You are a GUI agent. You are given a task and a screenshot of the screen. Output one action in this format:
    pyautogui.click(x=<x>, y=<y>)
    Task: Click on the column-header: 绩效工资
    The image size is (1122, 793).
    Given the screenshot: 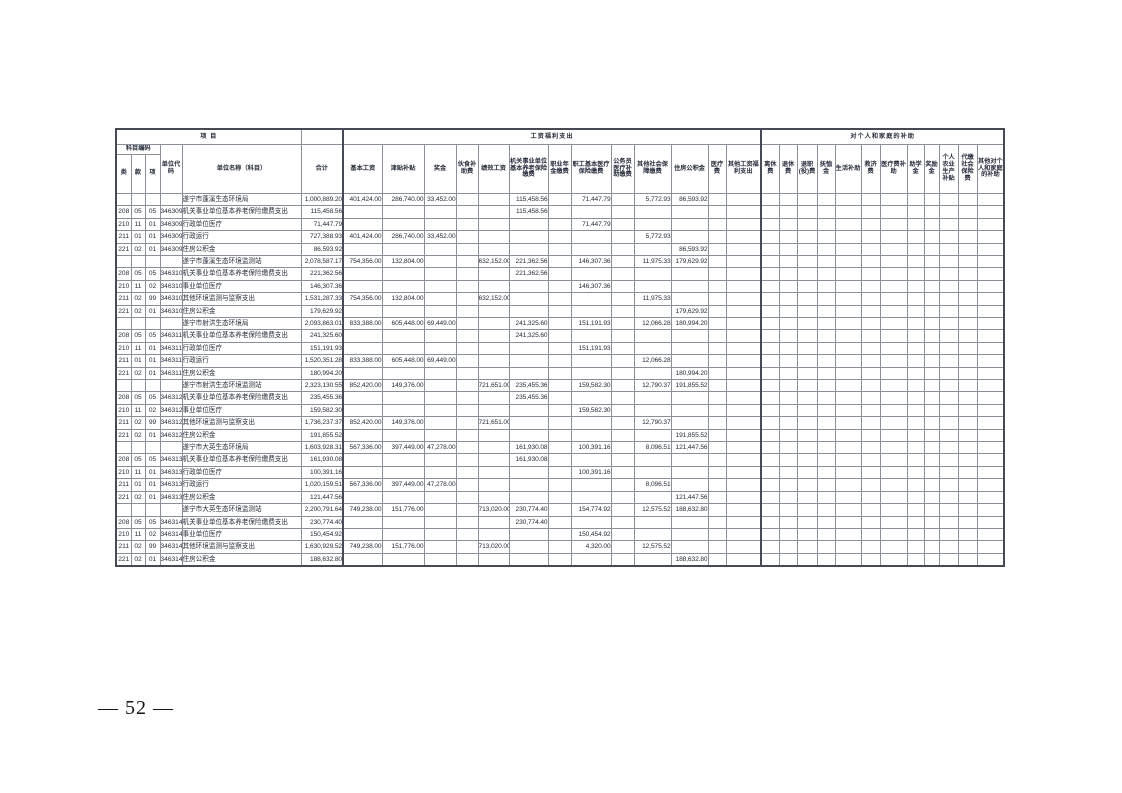 What is the action you would take?
    pyautogui.click(x=493, y=169)
    